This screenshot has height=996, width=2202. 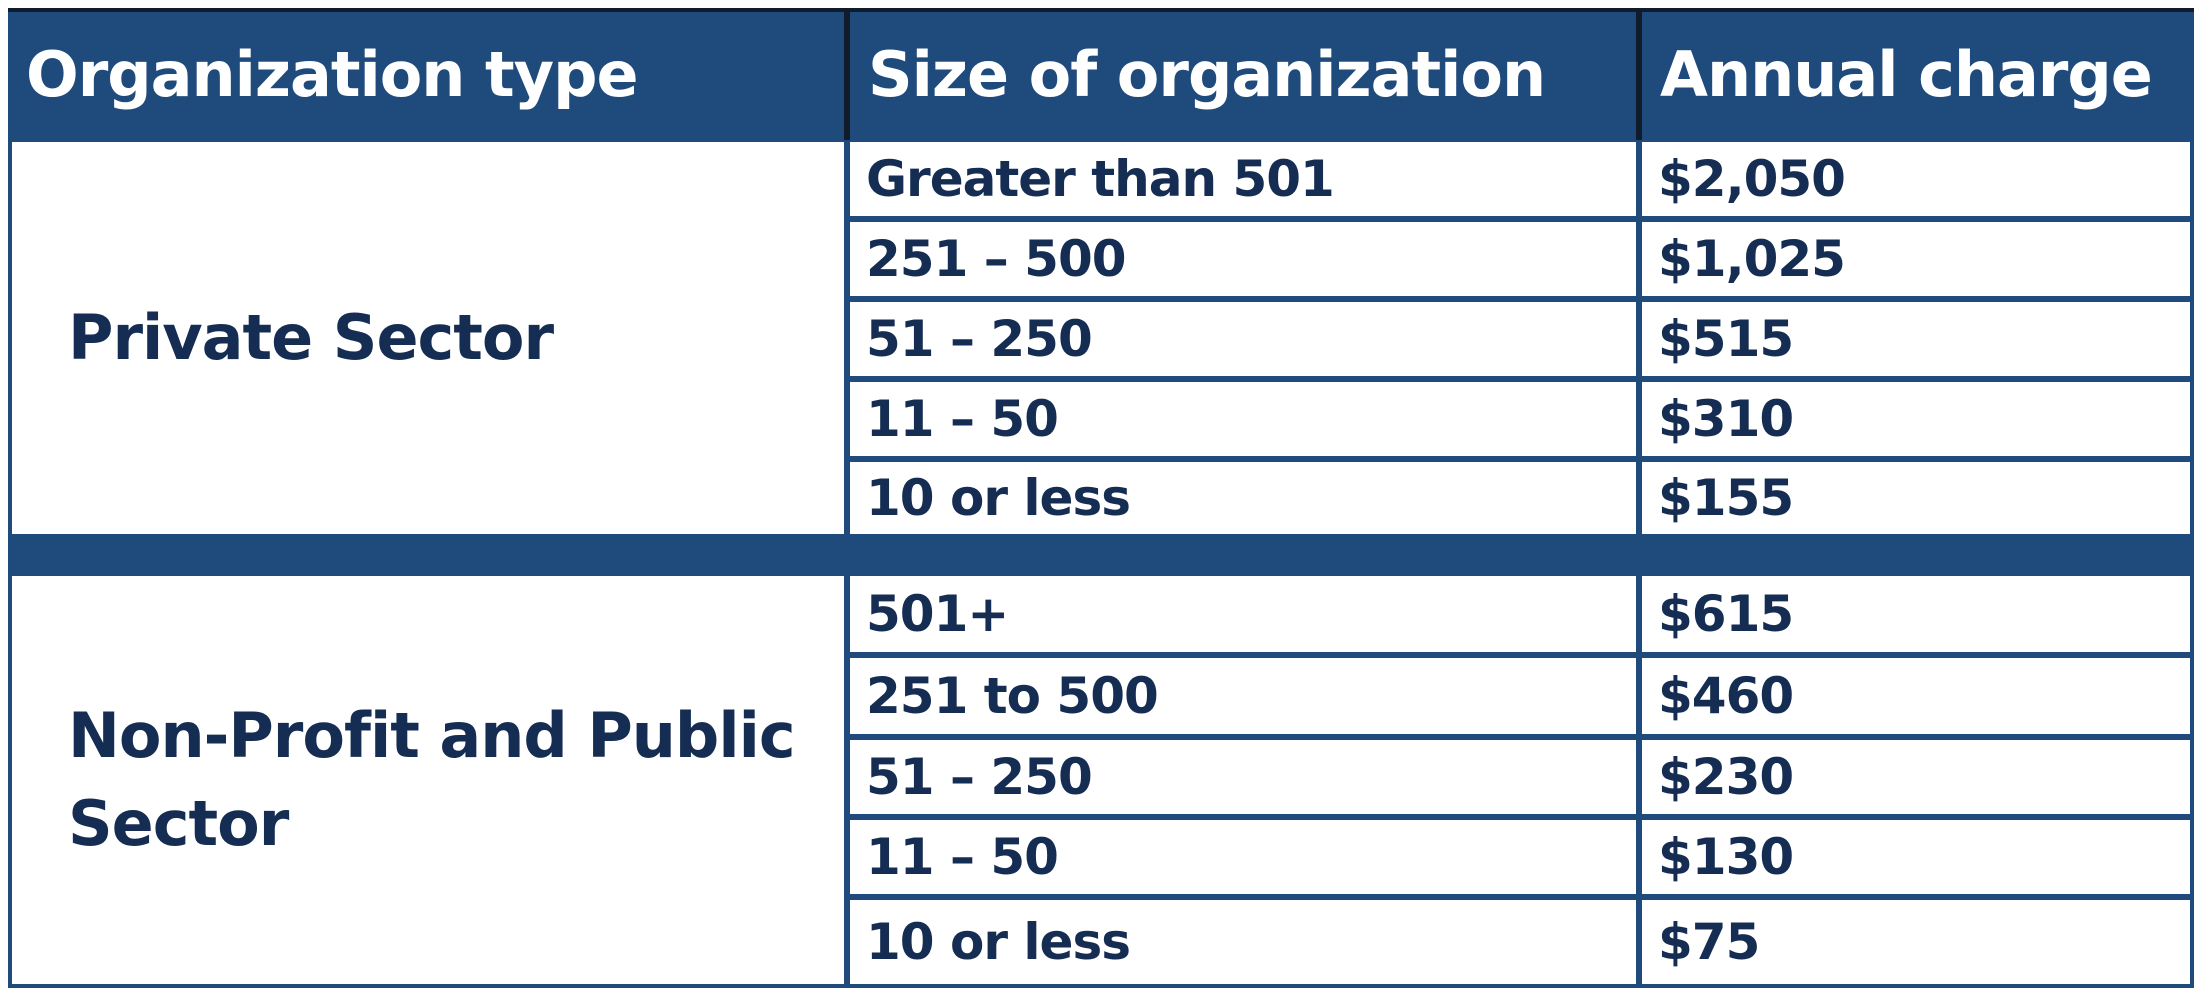 I want to click on size-cell: Greater than 501, so click(x=1243, y=179).